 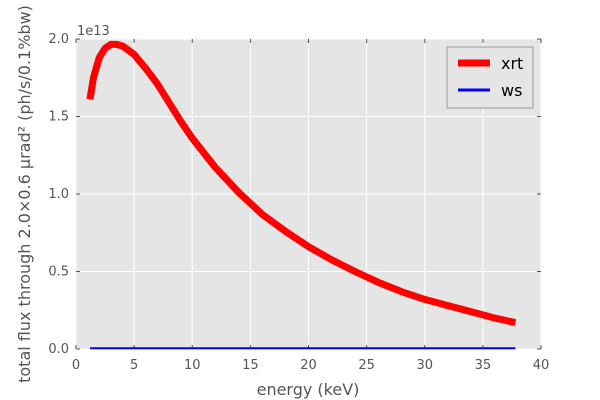 I want to click on legend-label-ws: ws, so click(x=511, y=90).